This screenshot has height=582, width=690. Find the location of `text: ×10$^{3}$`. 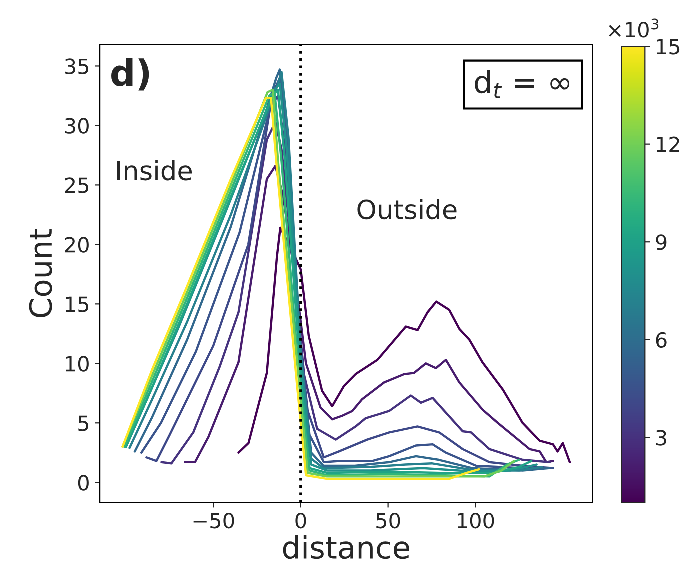

text: ×10$^{3}$ is located at coordinates (634, 28).